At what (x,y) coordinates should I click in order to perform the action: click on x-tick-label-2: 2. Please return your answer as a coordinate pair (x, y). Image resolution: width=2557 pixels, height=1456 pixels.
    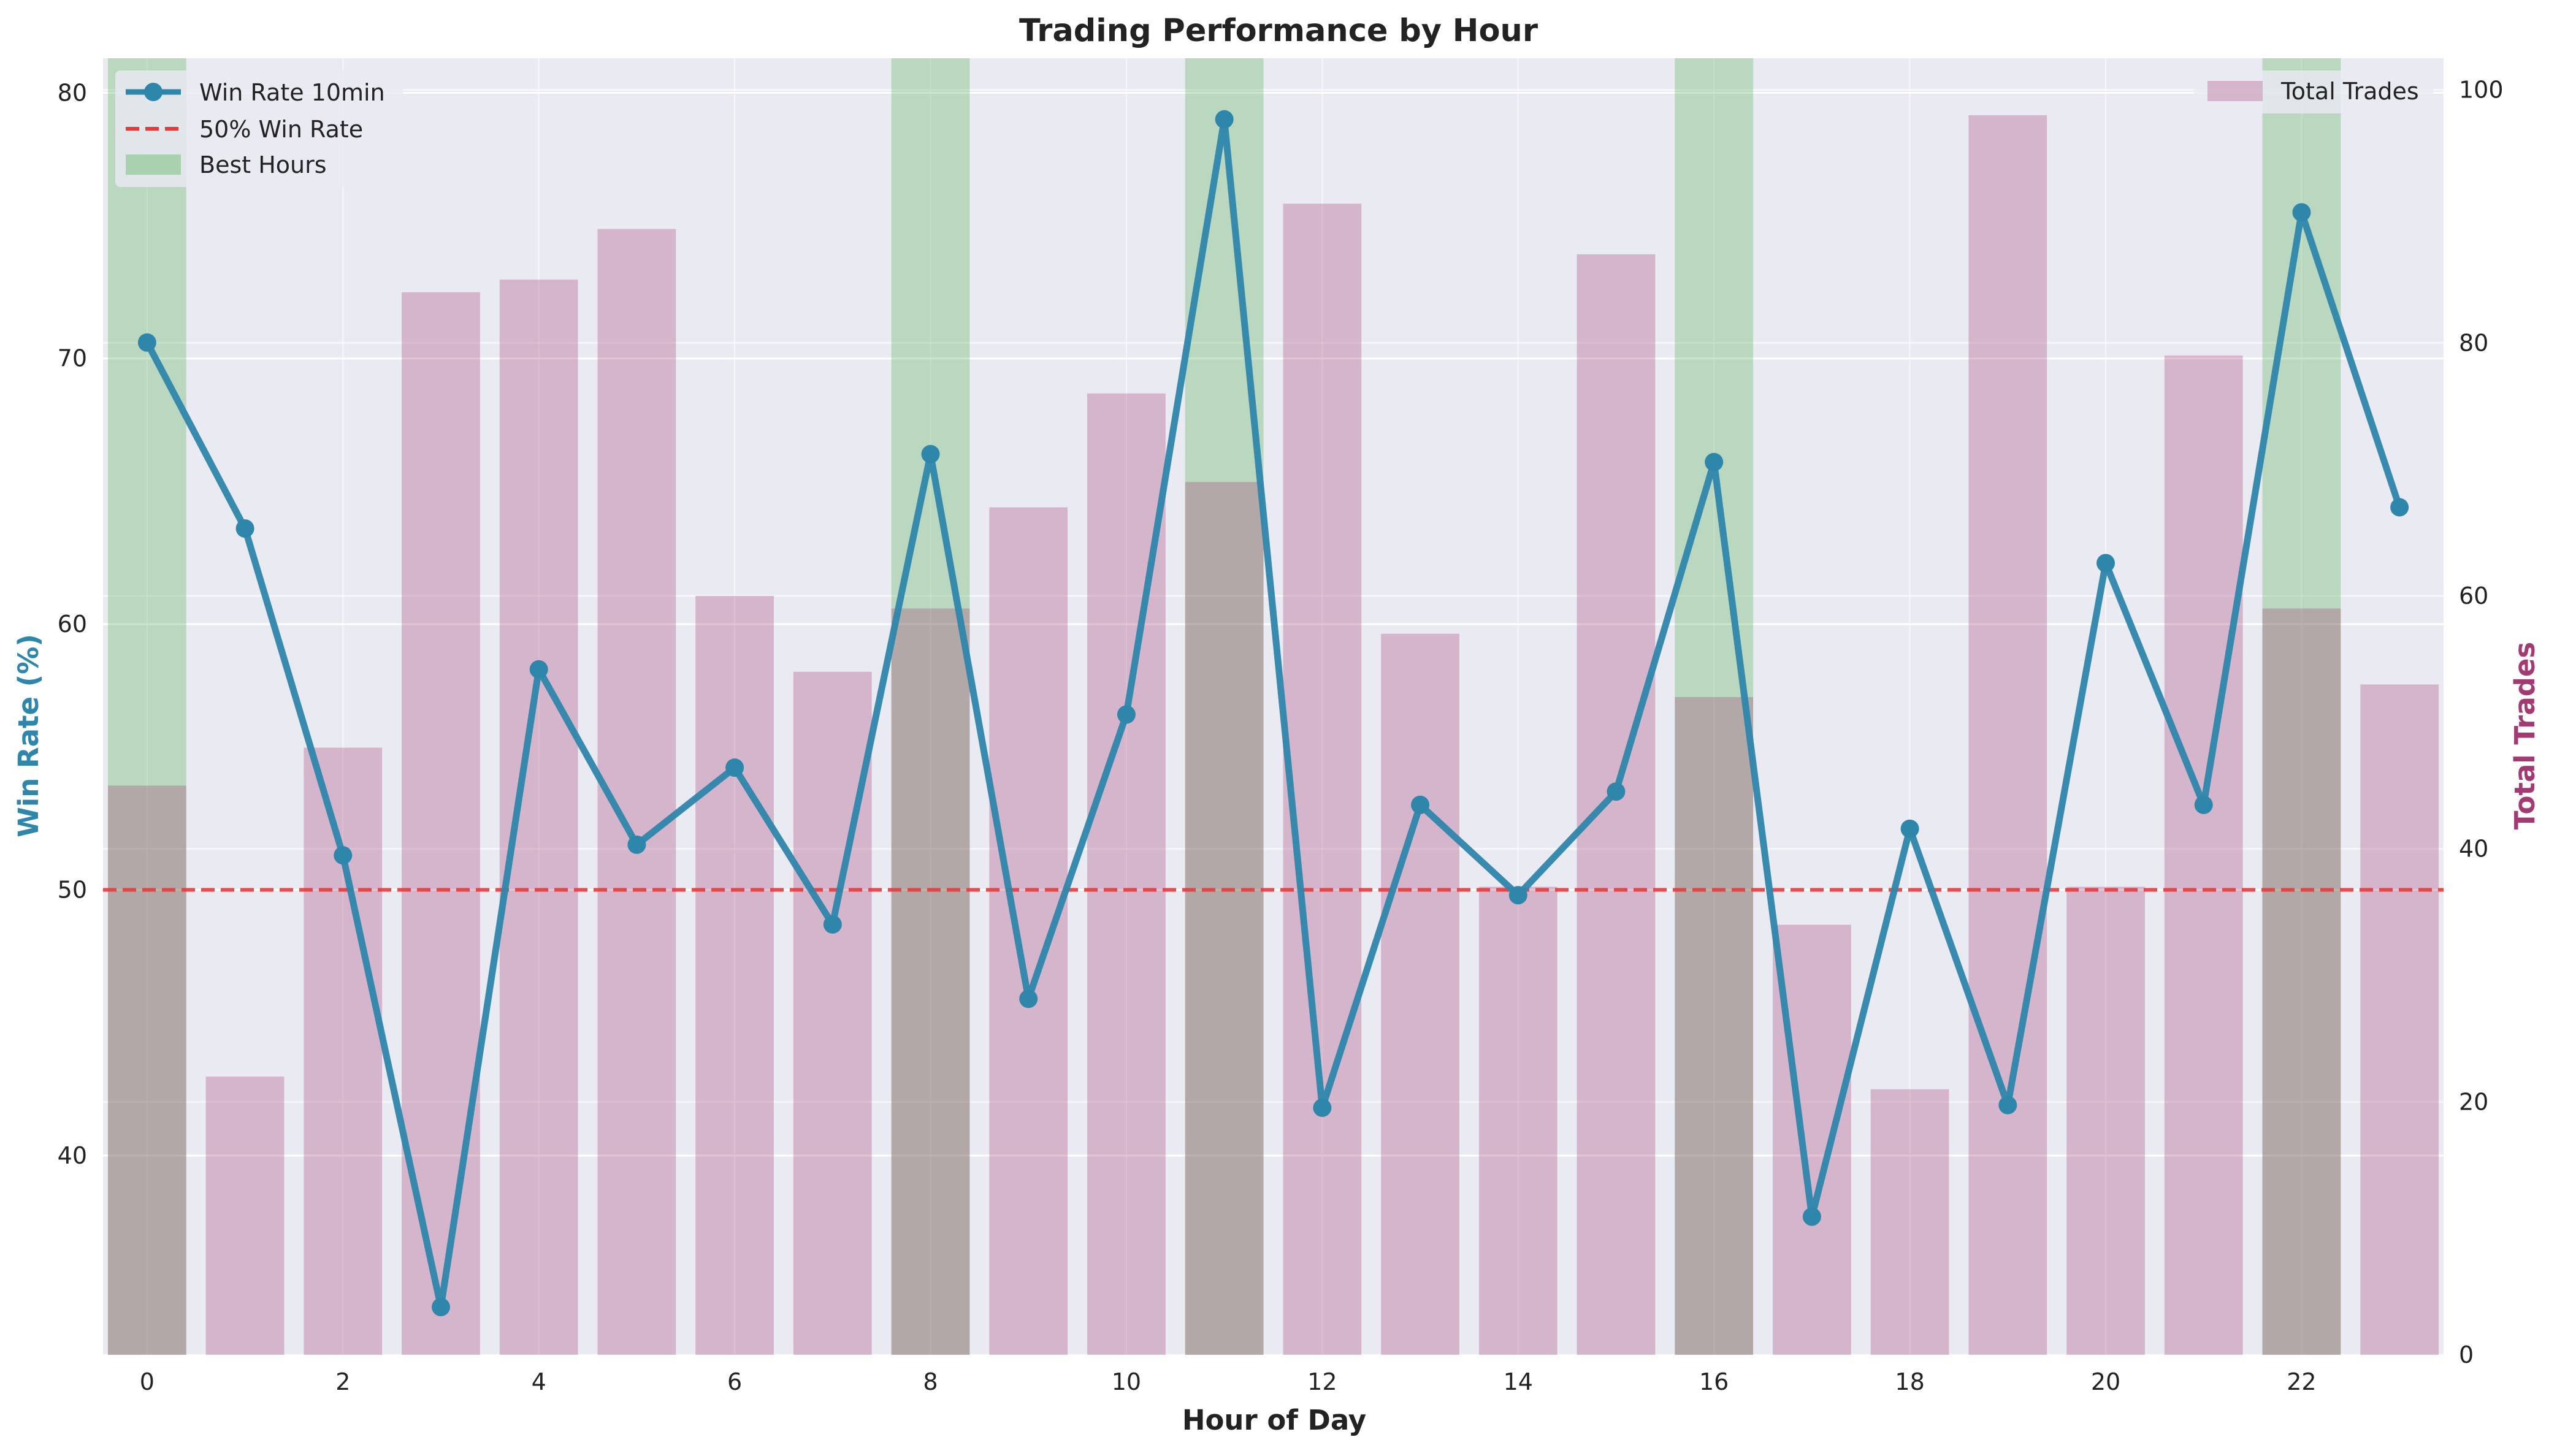
    Looking at the image, I should click on (342, 1381).